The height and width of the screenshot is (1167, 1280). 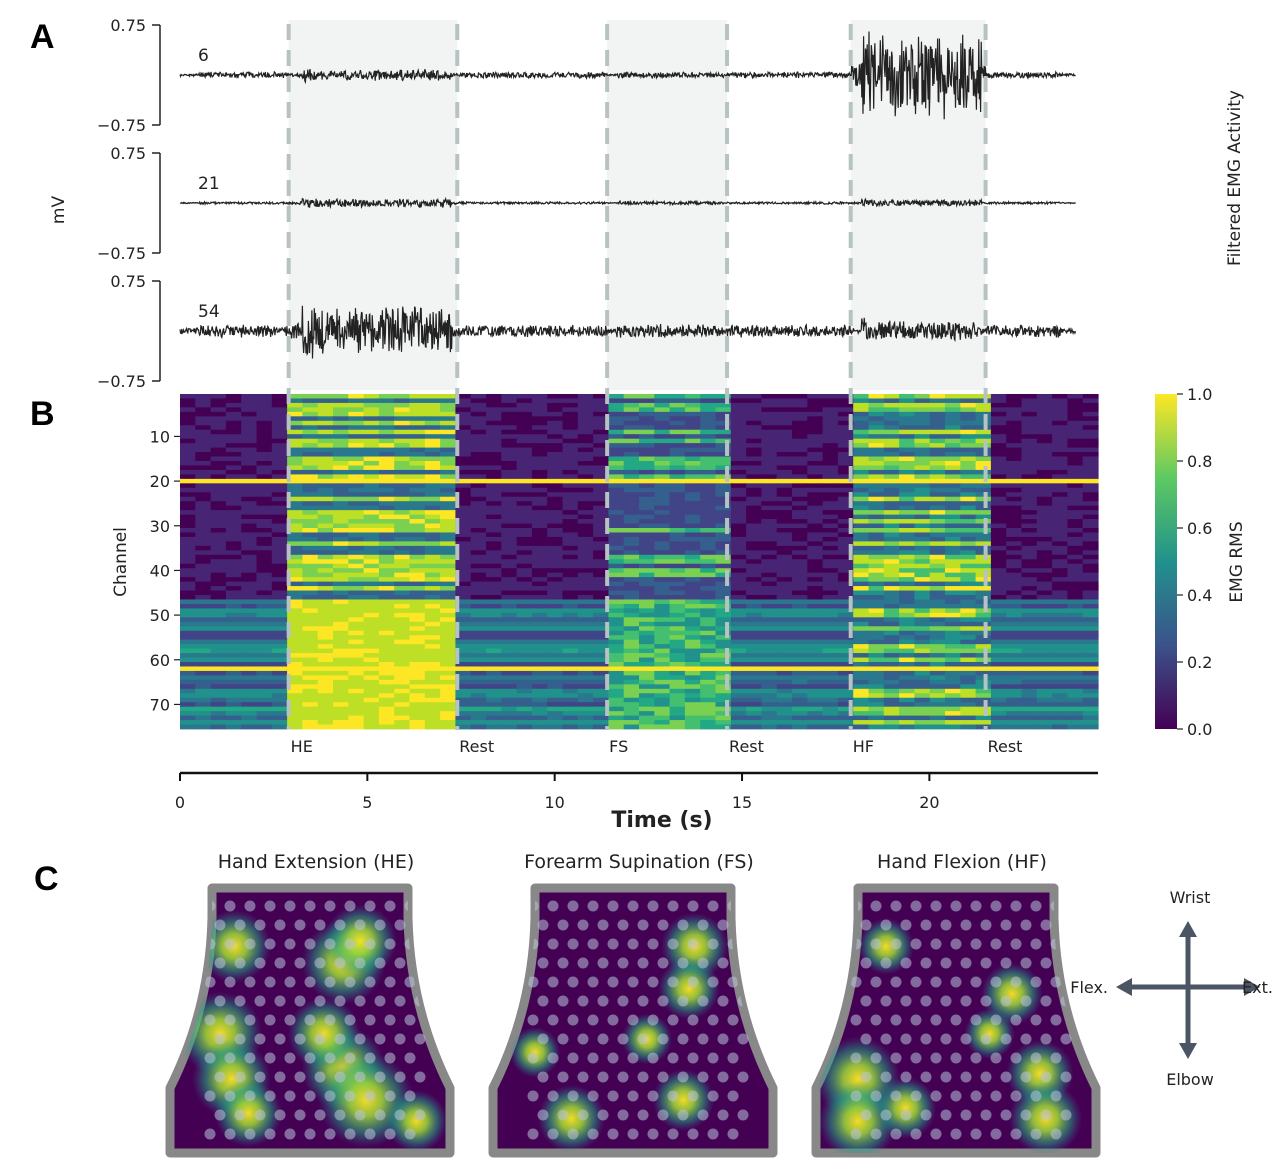 What do you see at coordinates (128, 281) in the screenshot?
I see `y-tick-label: 0.75` at bounding box center [128, 281].